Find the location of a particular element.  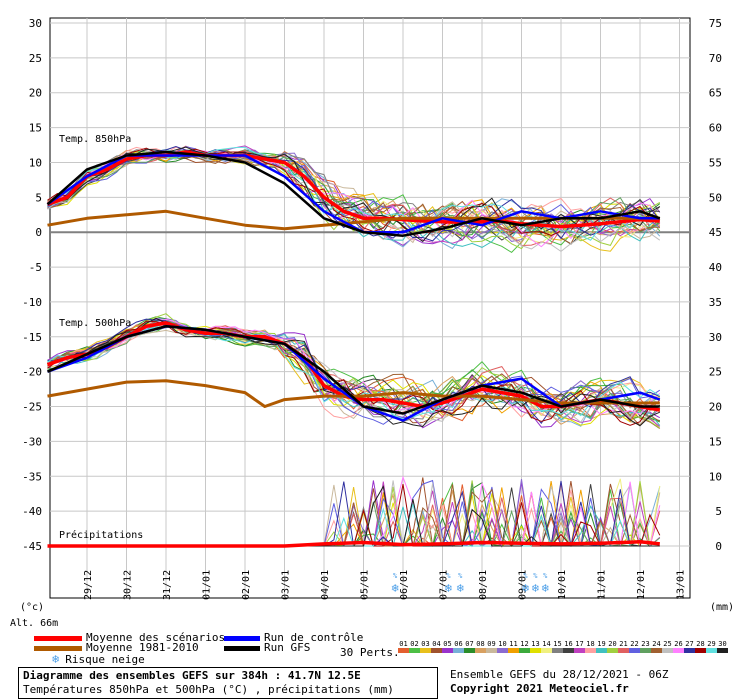

x-tick-label: 05/01 is located at coordinates (365, 585).